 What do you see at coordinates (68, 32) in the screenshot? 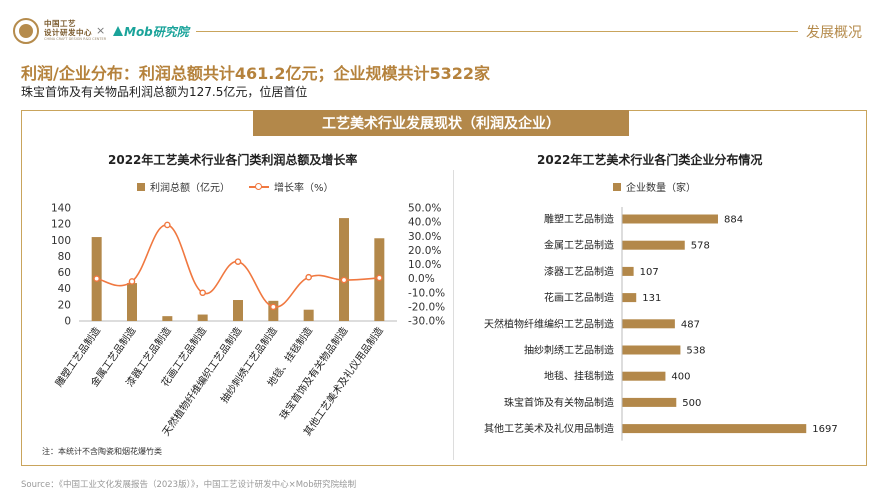
I see `logo-line-2: 设计研发中心` at bounding box center [68, 32].